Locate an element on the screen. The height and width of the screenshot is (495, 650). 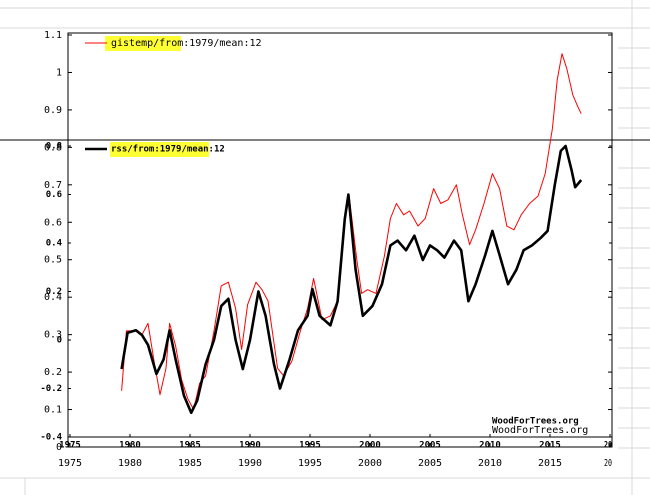
y-tick-label: 1 is located at coordinates (59, 72).